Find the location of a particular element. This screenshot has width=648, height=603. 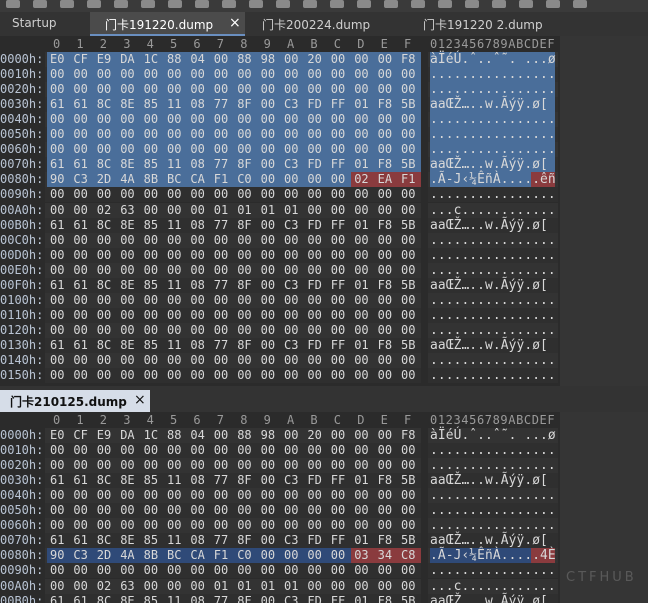

hex-byte: FF is located at coordinates (338, 164).